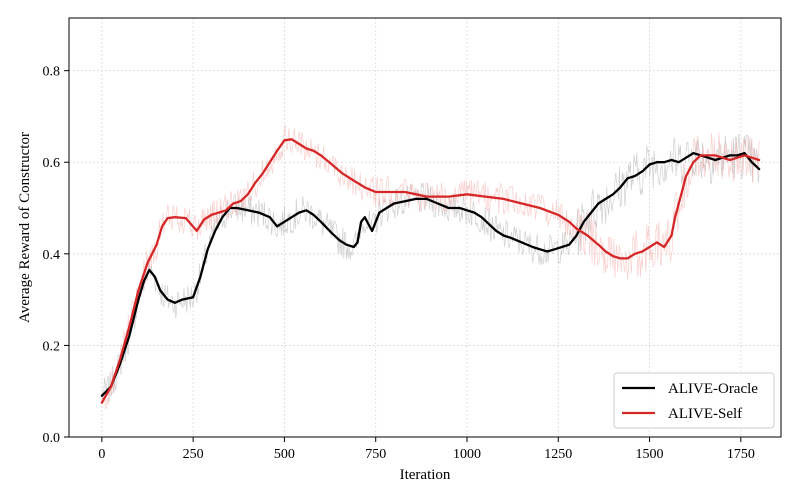  I want to click on y-tick-label: 0.2, so click(52, 346).